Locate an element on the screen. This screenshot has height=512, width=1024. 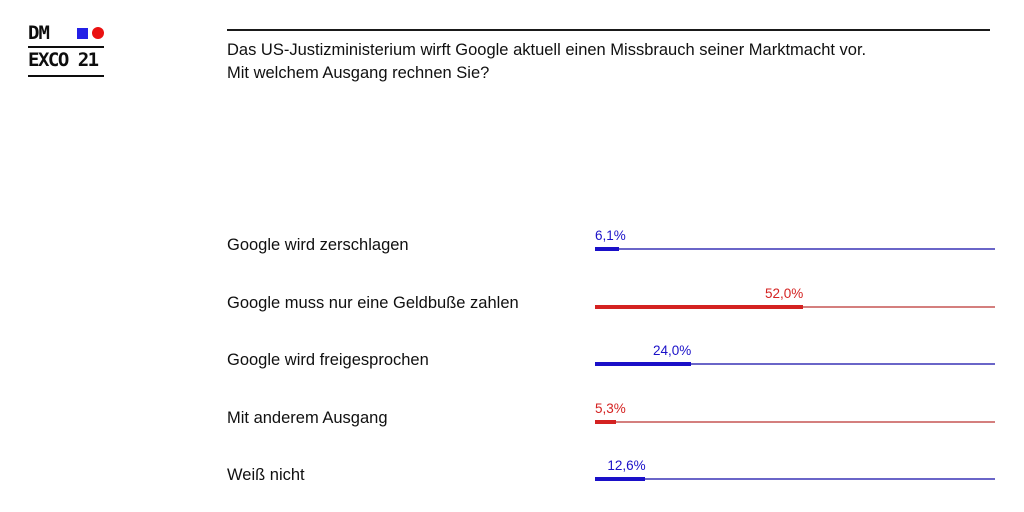
value-label: 5,3% is located at coordinates (610, 408).